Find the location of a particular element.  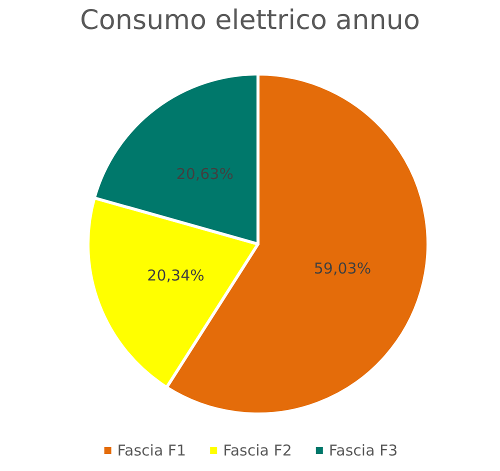

data-label: 20,63% is located at coordinates (205, 173).